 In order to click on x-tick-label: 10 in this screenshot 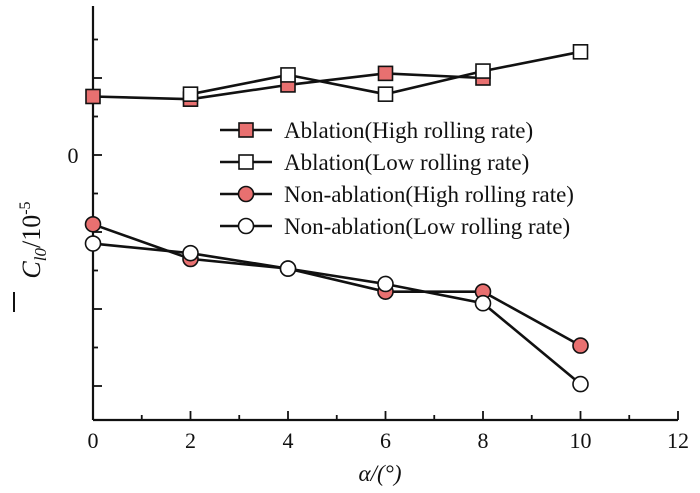, I will do `click(581, 440)`.